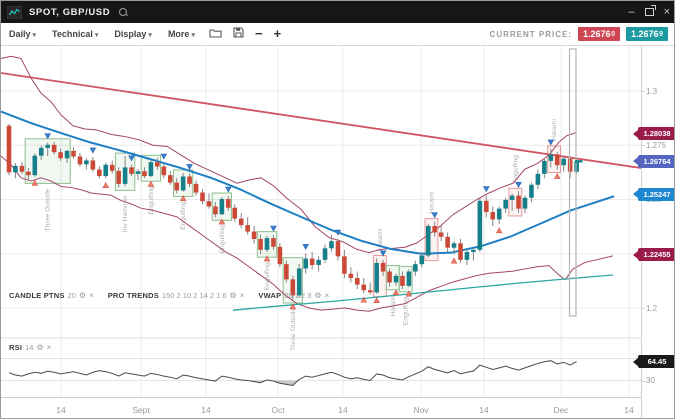 This screenshot has width=675, height=419. I want to click on price-tick-label: 1.2, so click(649, 308).